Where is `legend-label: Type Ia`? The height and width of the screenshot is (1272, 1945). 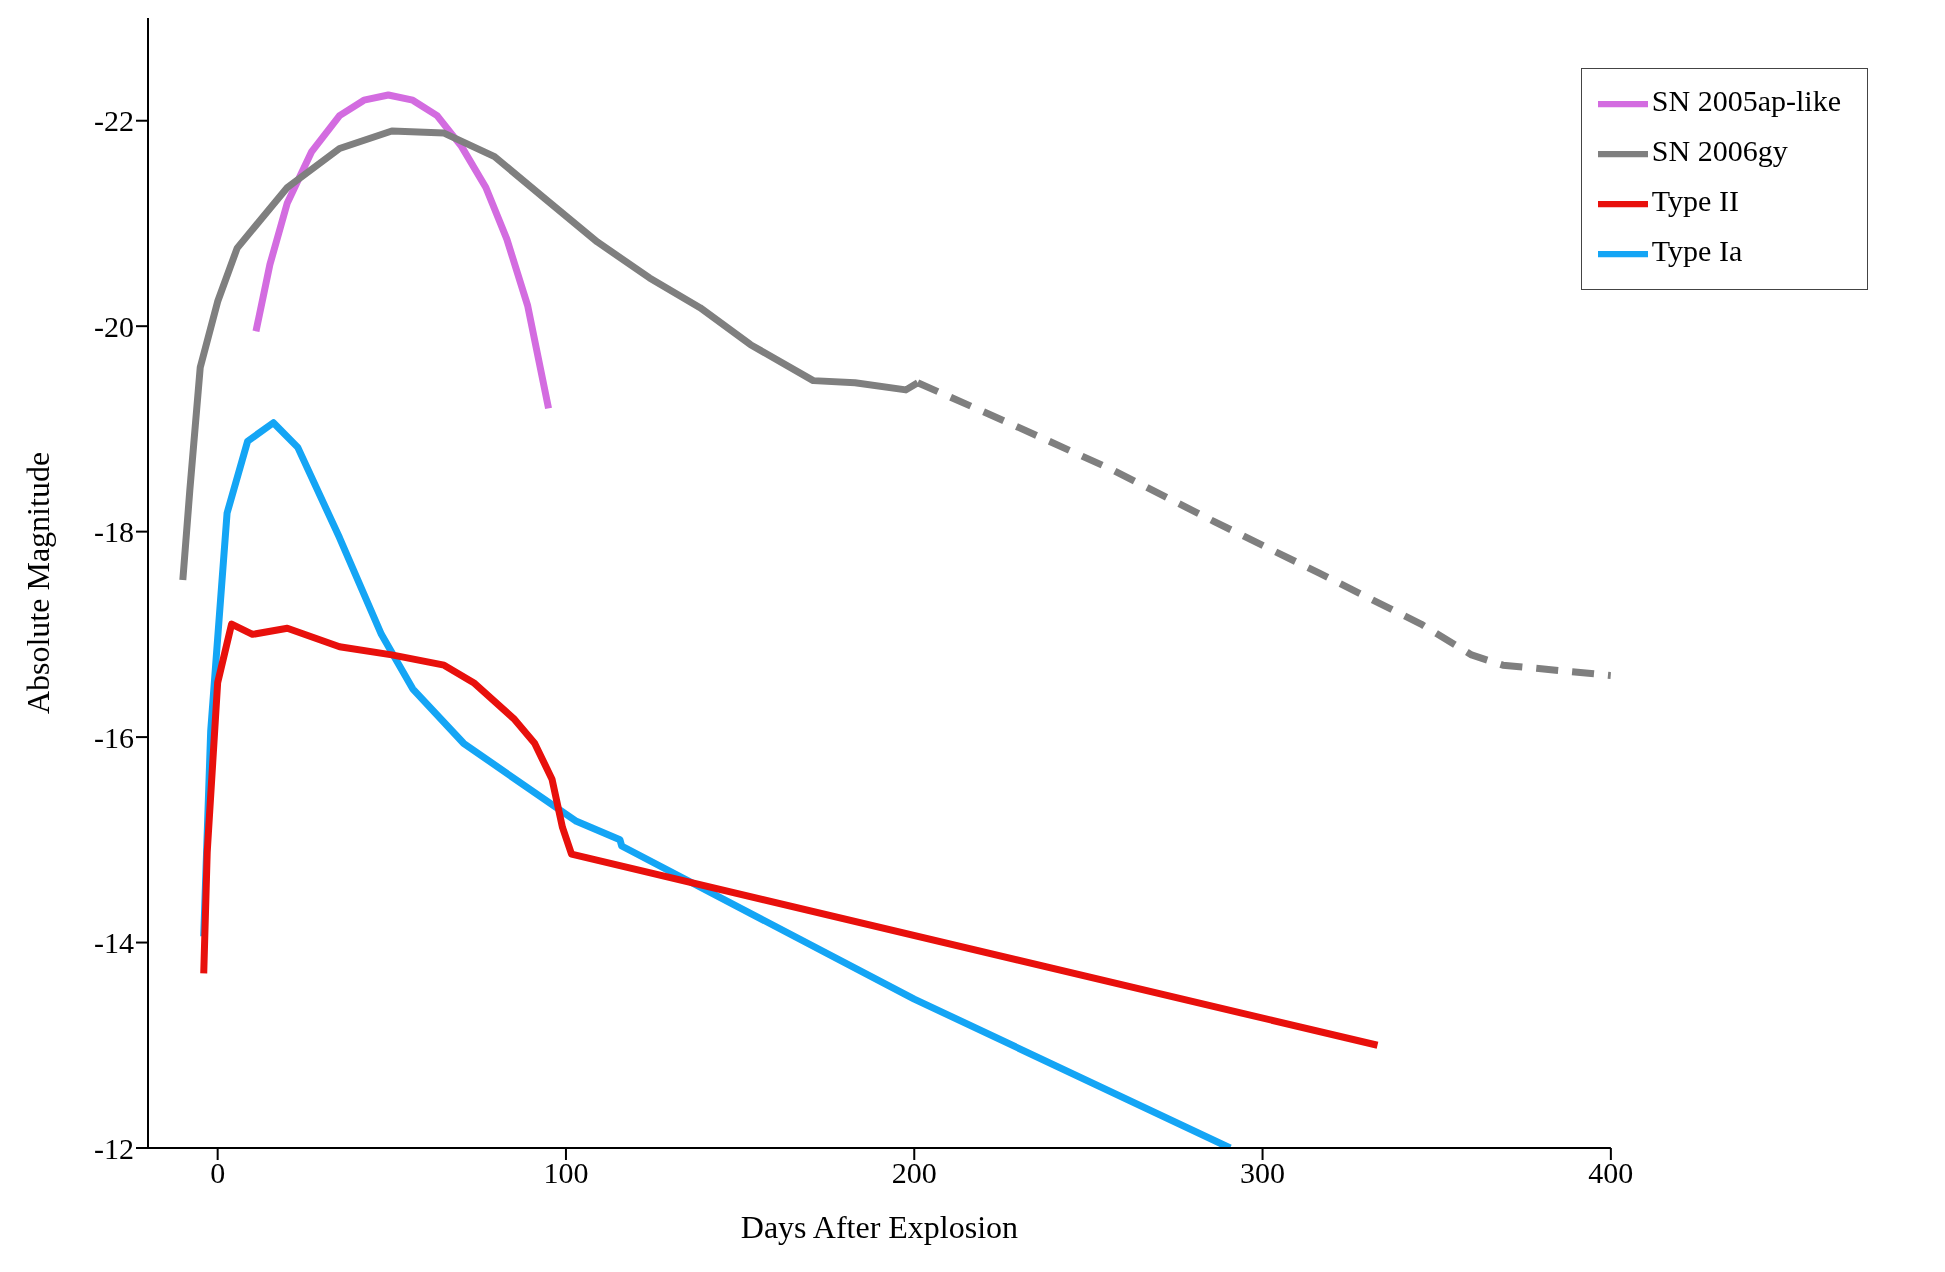 legend-label: Type Ia is located at coordinates (1697, 250).